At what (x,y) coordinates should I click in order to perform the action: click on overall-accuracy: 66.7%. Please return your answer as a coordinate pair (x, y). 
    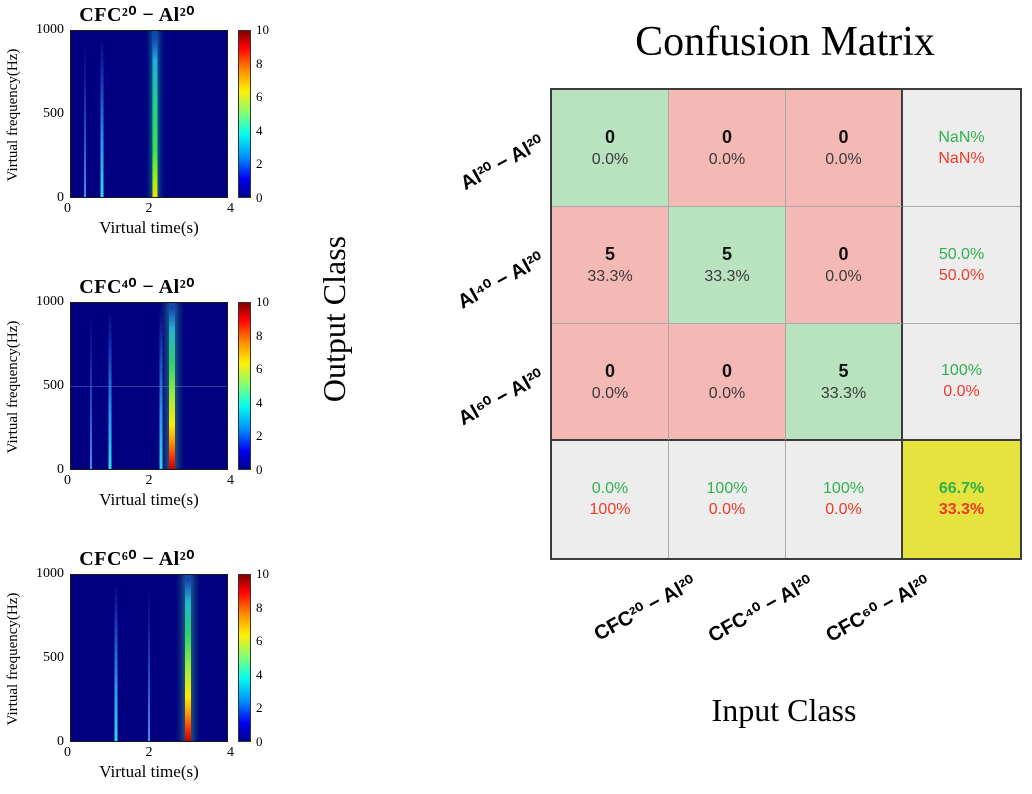
    Looking at the image, I should click on (961, 488).